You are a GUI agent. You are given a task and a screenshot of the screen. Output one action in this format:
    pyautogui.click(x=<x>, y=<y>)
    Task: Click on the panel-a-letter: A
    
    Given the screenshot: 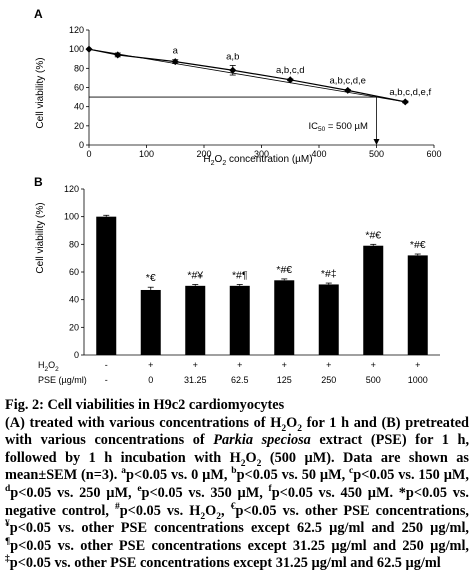 What is the action you would take?
    pyautogui.click(x=38, y=14)
    